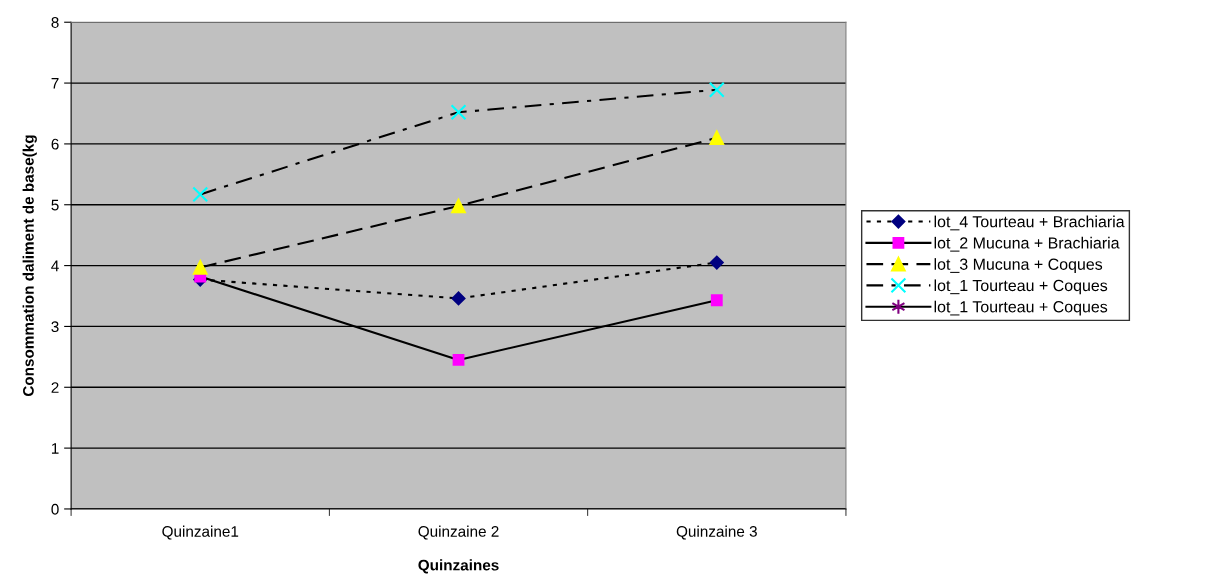 The width and height of the screenshot is (1226, 585). I want to click on x-tick-label: Quinzaine 3, so click(716, 532).